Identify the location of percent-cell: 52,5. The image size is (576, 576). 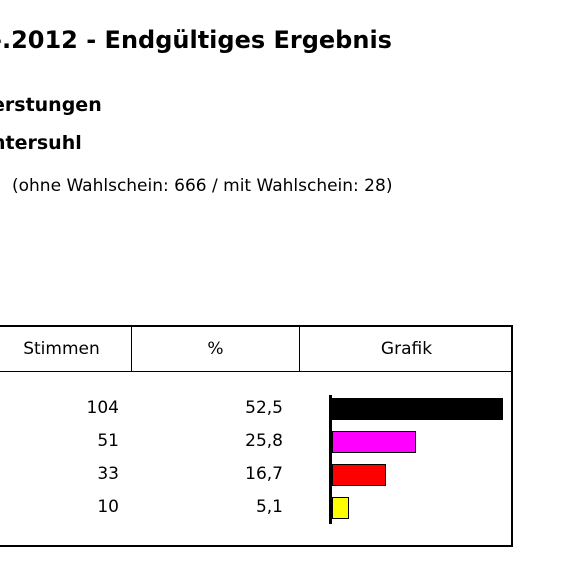
(264, 408).